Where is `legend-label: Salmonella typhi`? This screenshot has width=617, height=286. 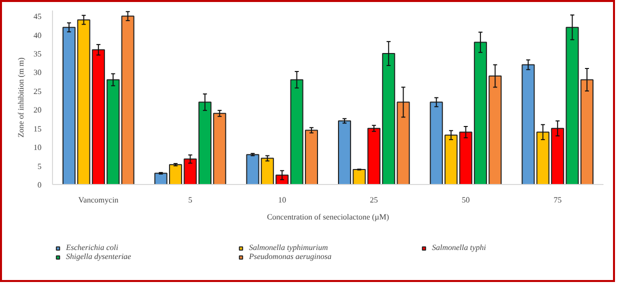
legend-label: Salmonella typhi is located at coordinates (459, 247).